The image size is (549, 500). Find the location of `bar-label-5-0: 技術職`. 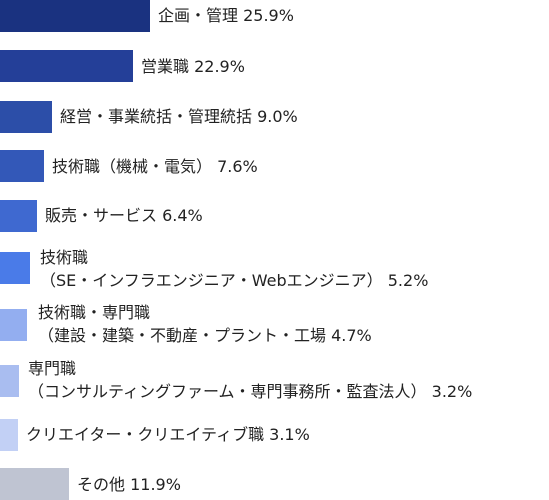

bar-label-5-0: 技術職 is located at coordinates (64, 257).